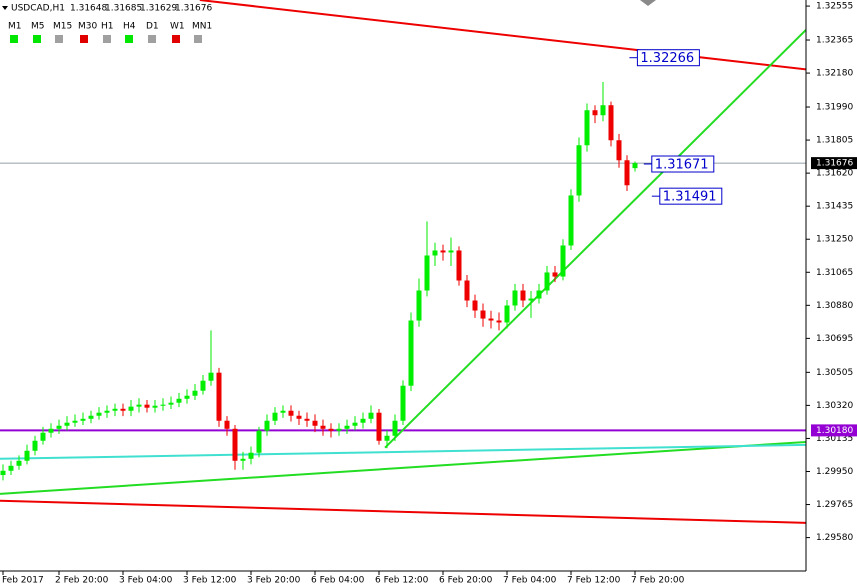  I want to click on timeframe-label: D1, so click(152, 27).